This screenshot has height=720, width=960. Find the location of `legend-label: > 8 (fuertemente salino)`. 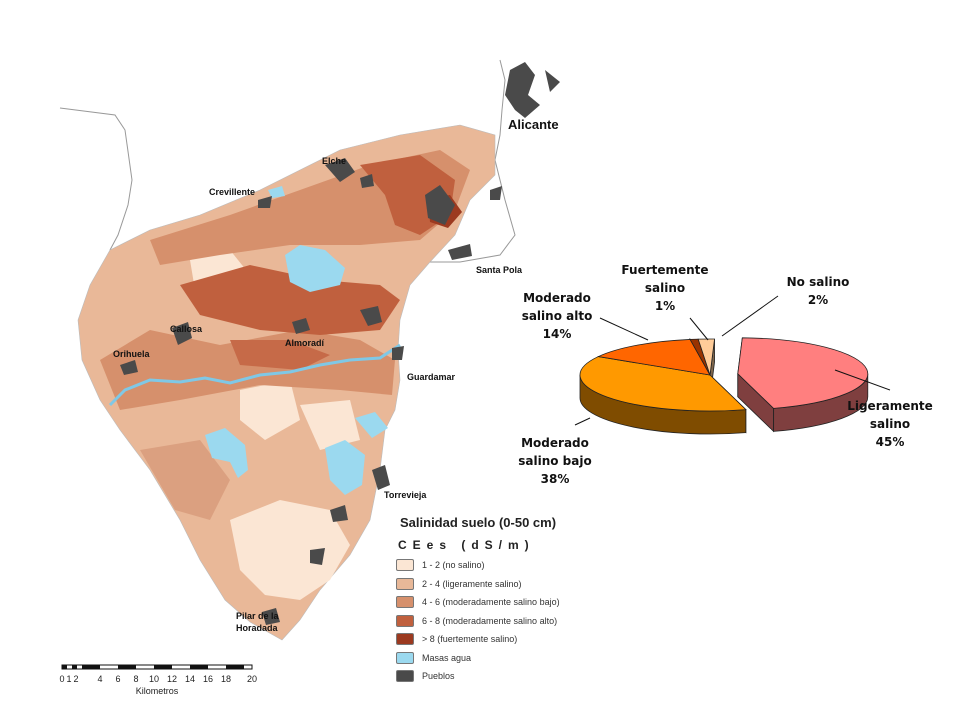

legend-label: > 8 (fuertemente salino) is located at coordinates (470, 639).